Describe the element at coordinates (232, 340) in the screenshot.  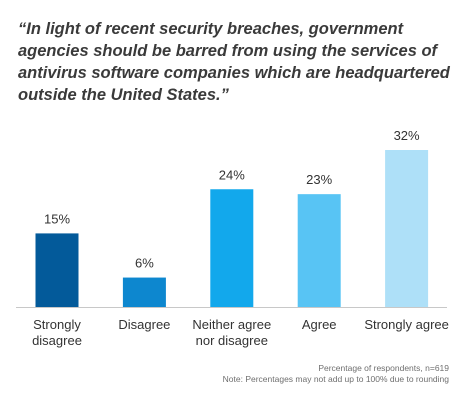
I see `category-label: nor disagree` at that location.